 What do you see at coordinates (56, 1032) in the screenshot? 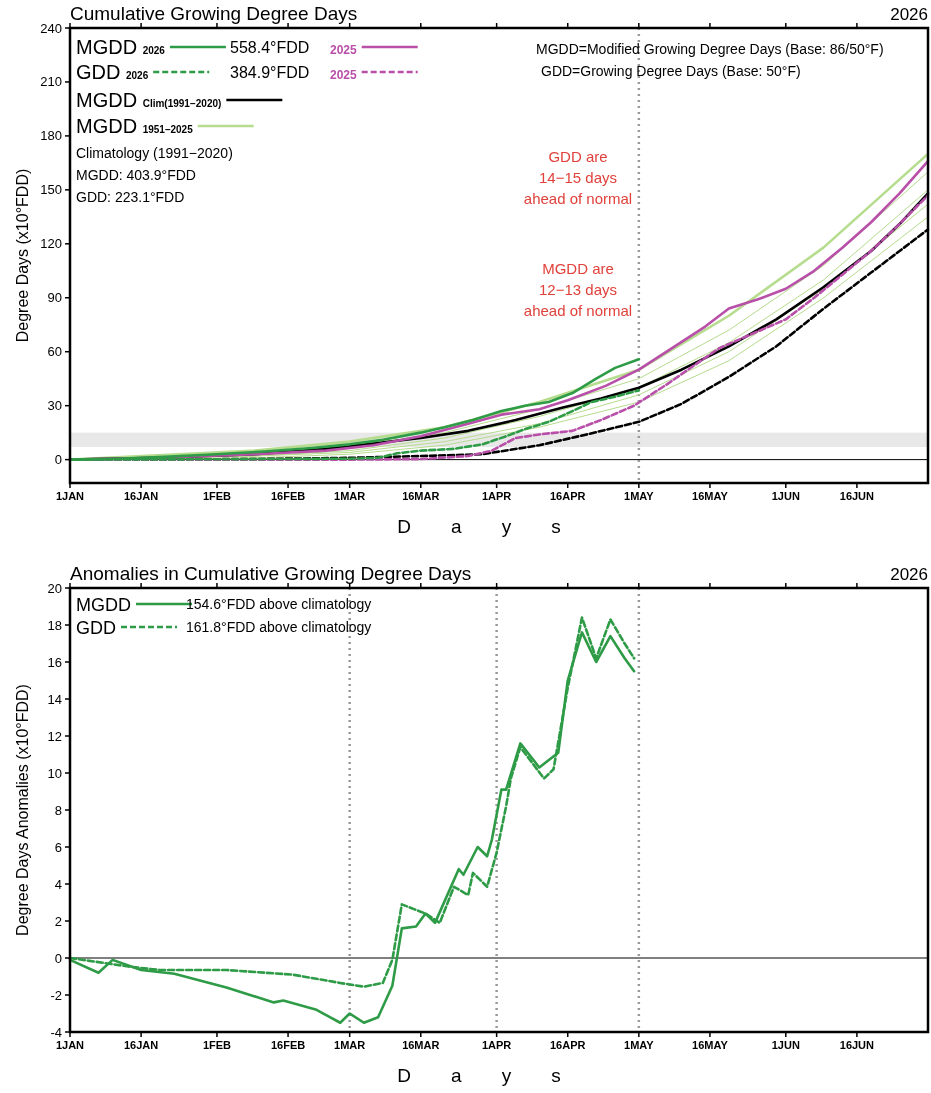
I see `y-tick-label: -4` at bounding box center [56, 1032].